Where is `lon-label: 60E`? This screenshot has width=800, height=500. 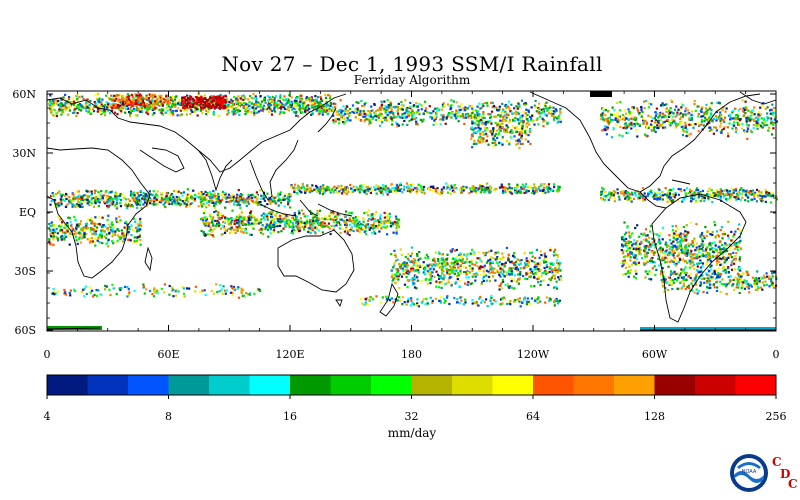
lon-label: 60E is located at coordinates (168, 354).